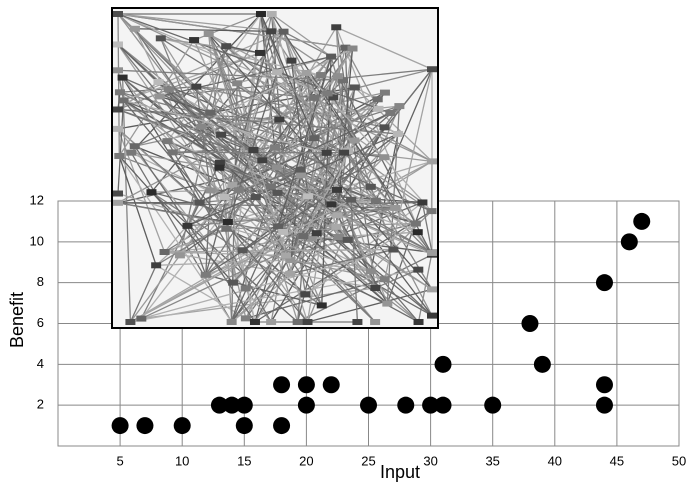  What do you see at coordinates (306, 460) in the screenshot?
I see `x-tick-label: 20` at bounding box center [306, 460].